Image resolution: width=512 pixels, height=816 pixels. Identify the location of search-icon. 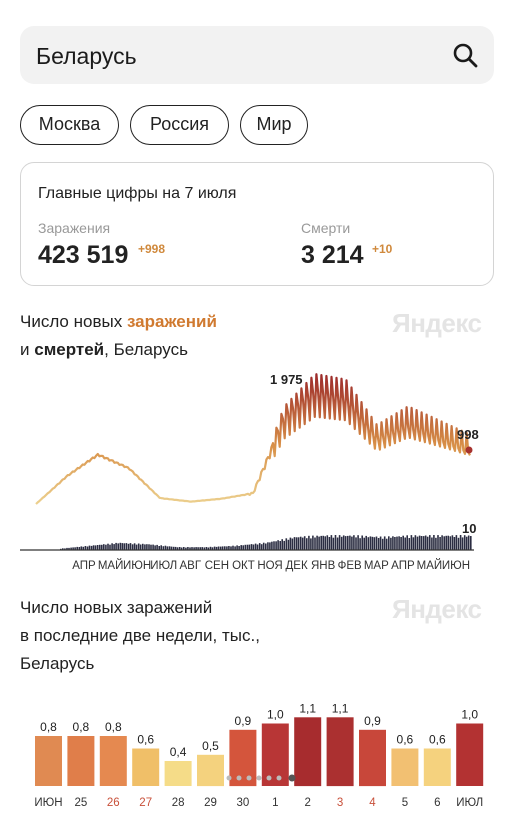
(465, 55).